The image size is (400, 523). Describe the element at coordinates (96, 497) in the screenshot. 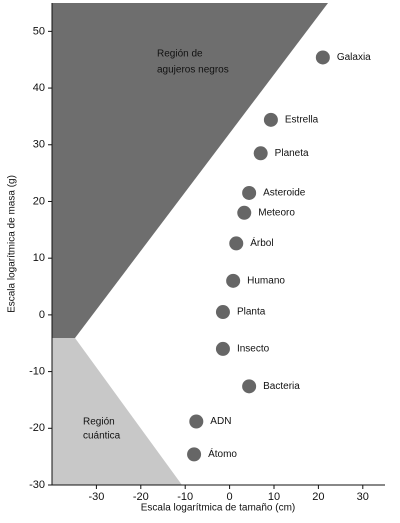

I see `x-tick-label: -30` at that location.